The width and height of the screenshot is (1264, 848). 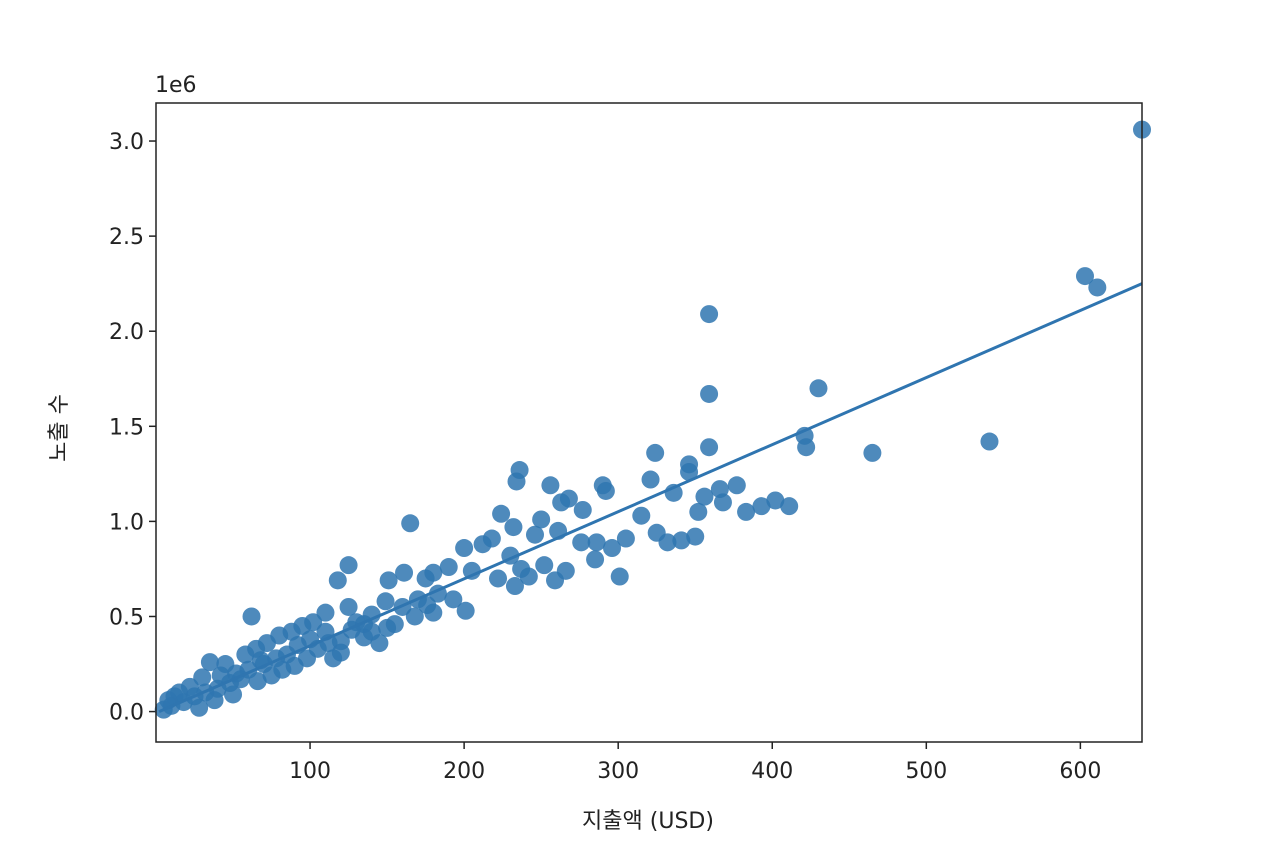 What do you see at coordinates (126, 522) in the screenshot?
I see `y-tick-label: 1.0` at bounding box center [126, 522].